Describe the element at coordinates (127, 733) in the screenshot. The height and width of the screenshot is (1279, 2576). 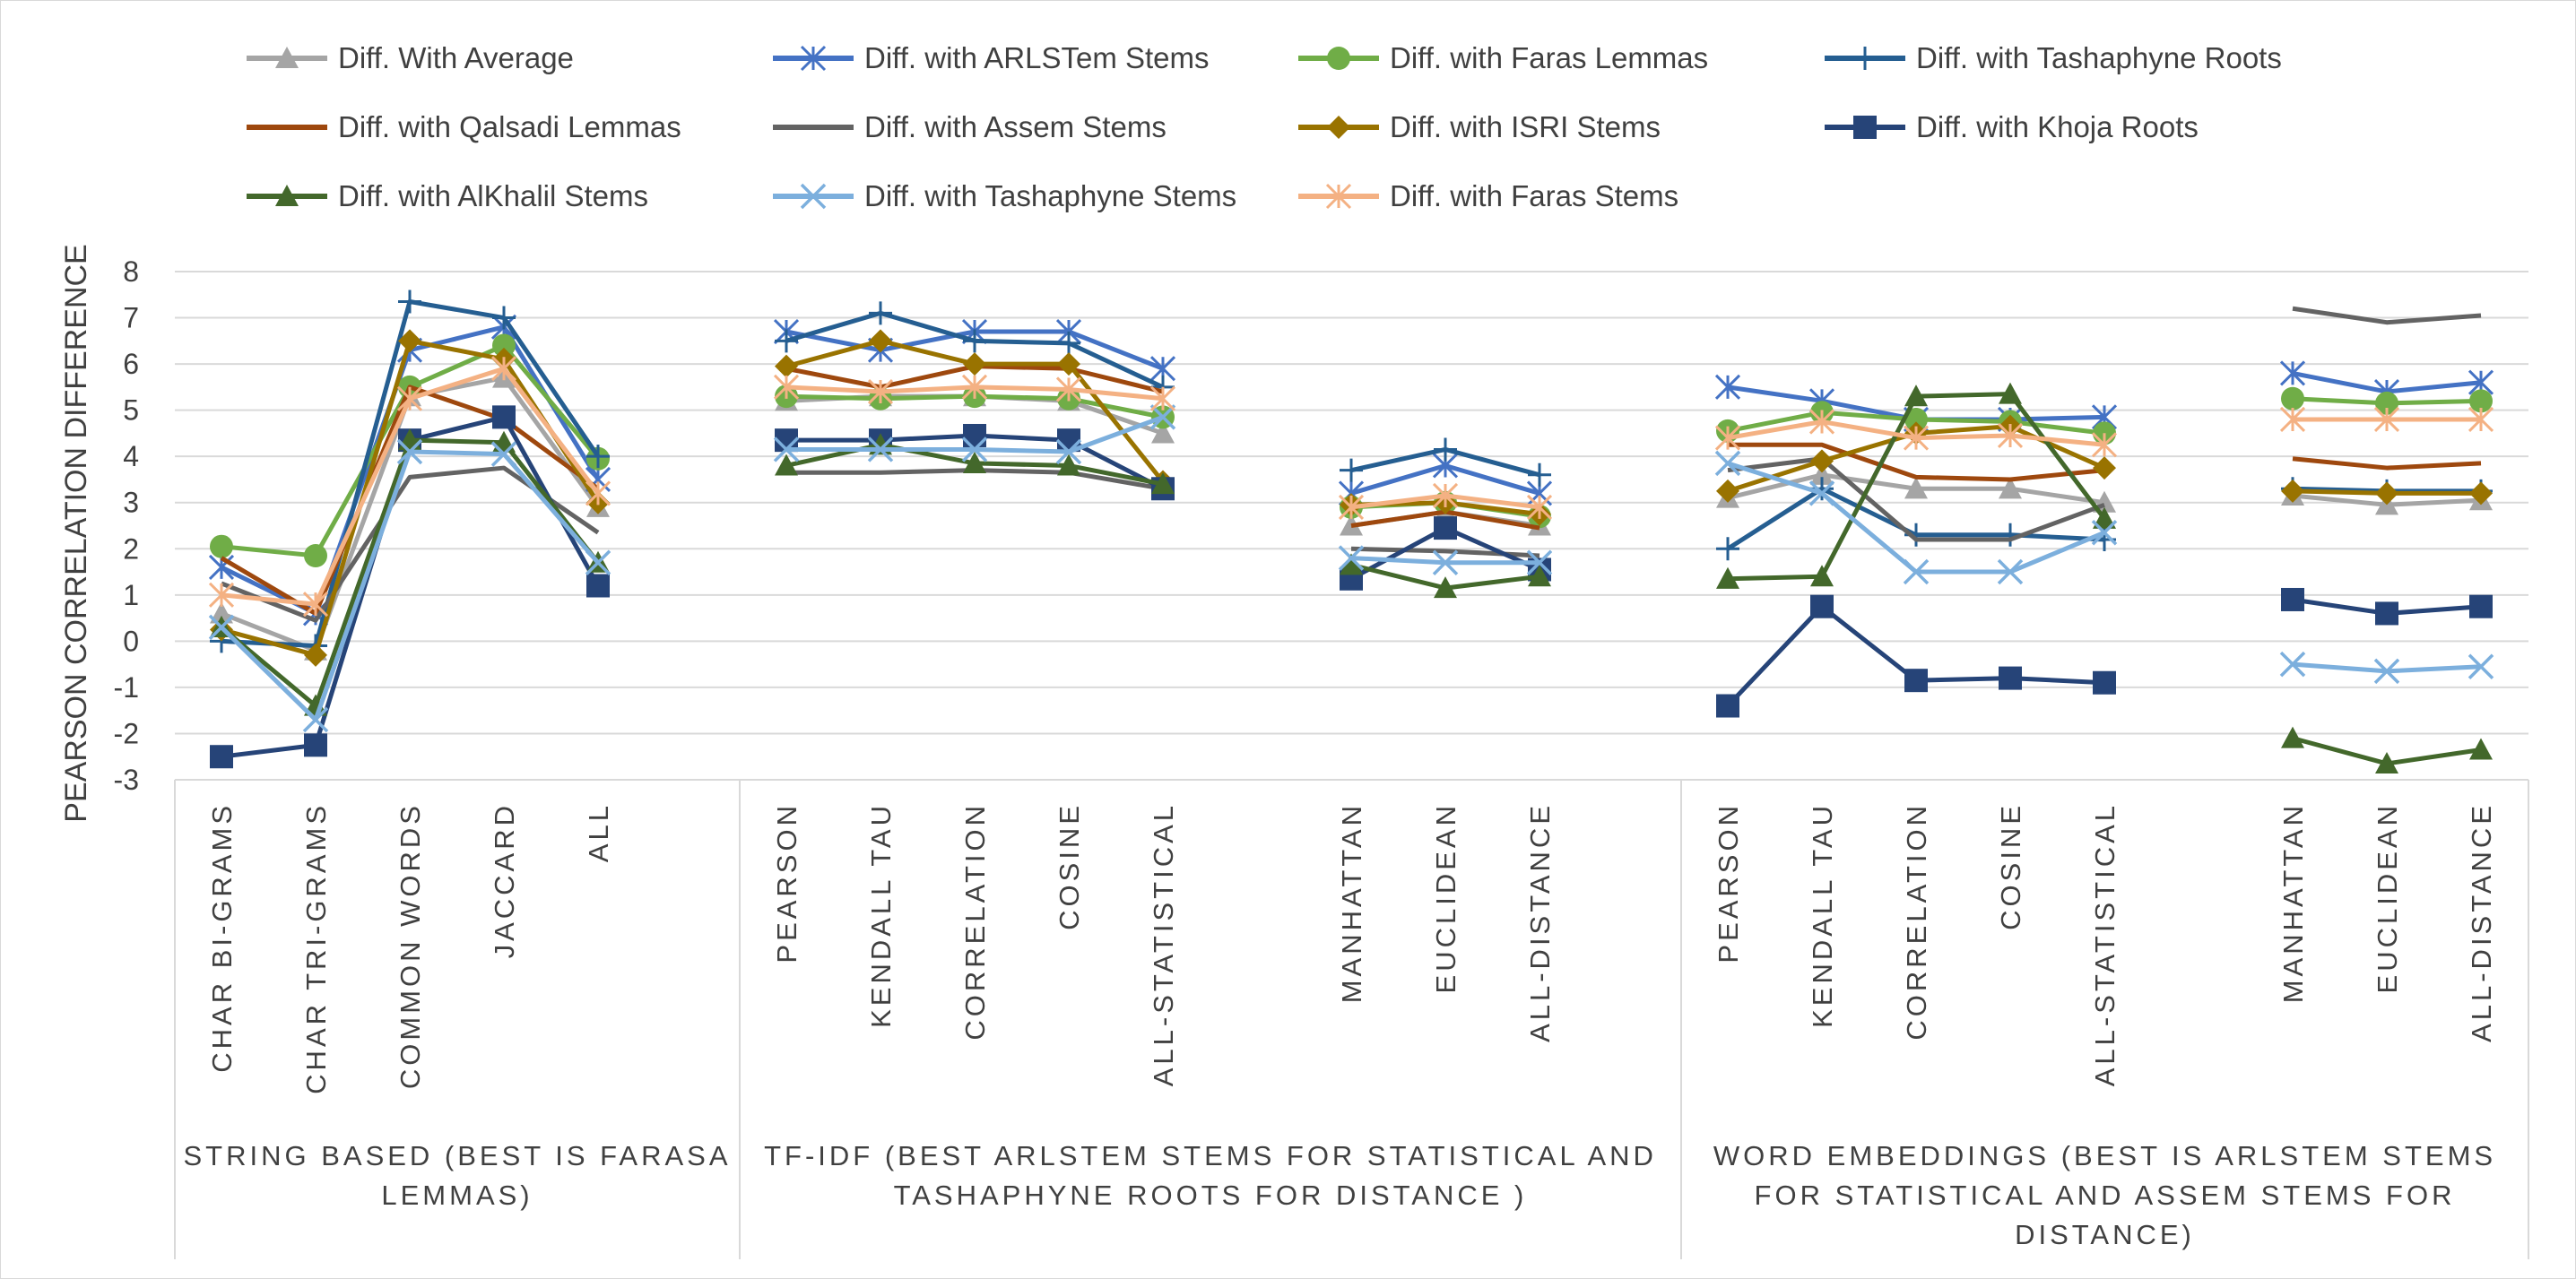
I see `y-tick-label: -2` at that location.